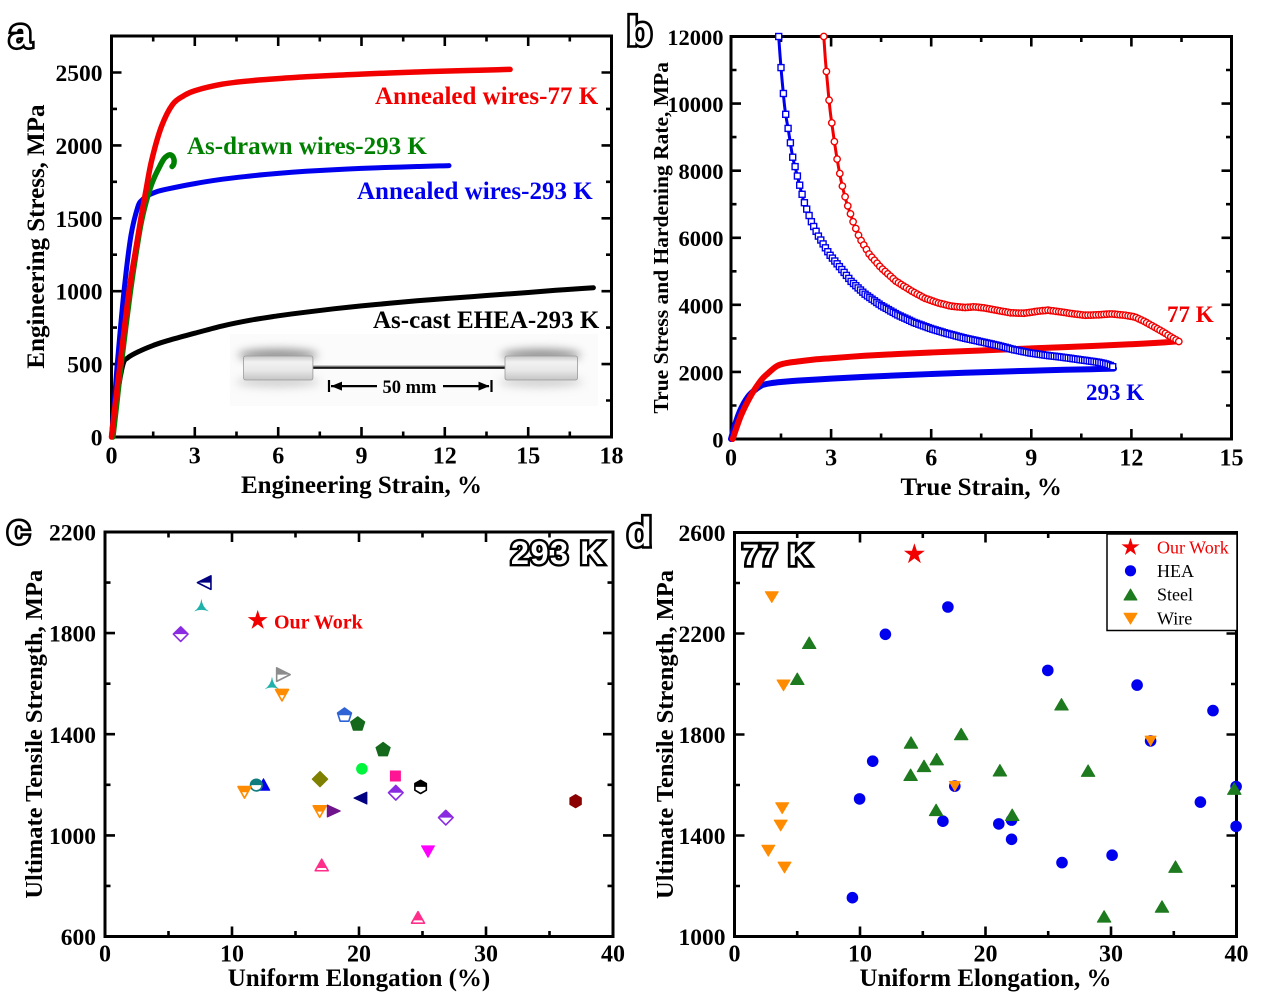 This screenshot has width=1270, height=1000. I want to click on svg-text: Wire, so click(1174, 619).